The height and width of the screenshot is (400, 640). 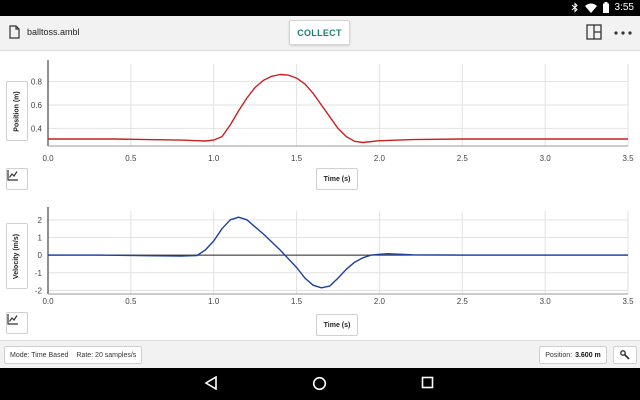 What do you see at coordinates (594, 32) in the screenshot?
I see `layout-icon` at bounding box center [594, 32].